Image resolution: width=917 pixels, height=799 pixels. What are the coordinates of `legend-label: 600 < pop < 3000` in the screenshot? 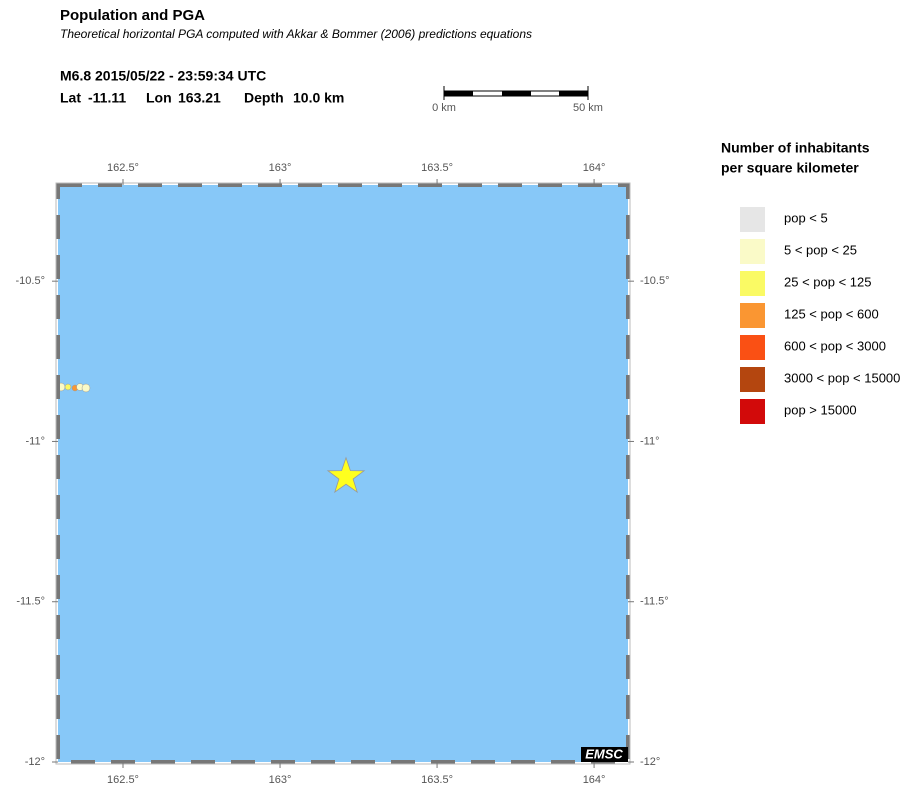 It's located at (835, 345).